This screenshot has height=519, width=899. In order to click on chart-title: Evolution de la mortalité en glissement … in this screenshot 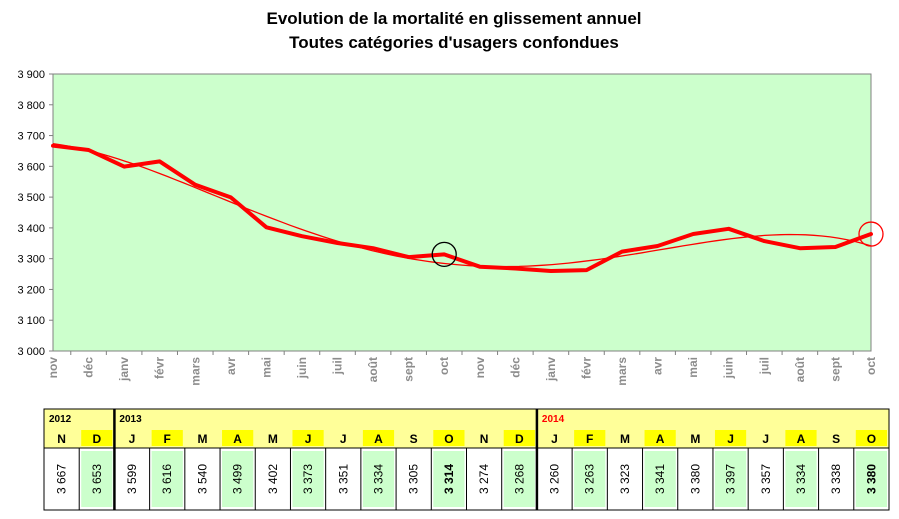, I will do `click(453, 18)`.